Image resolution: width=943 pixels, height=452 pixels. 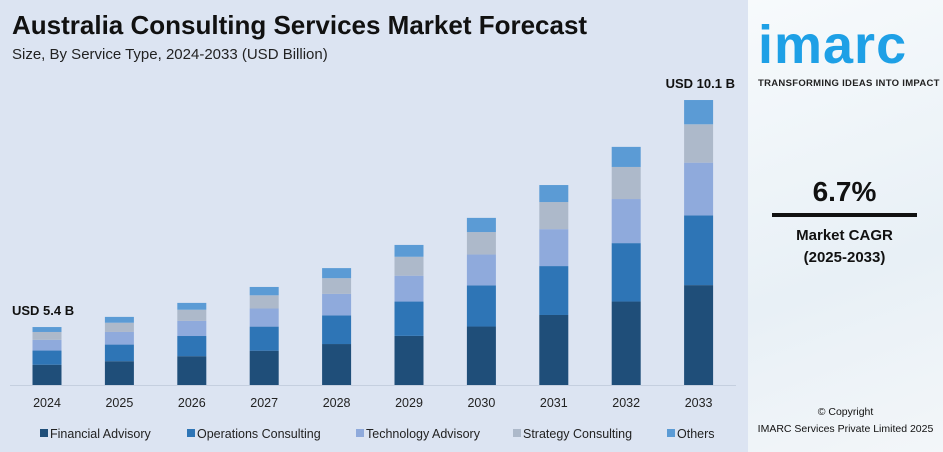 I want to click on imarc-logo: imarc, so click(x=833, y=45).